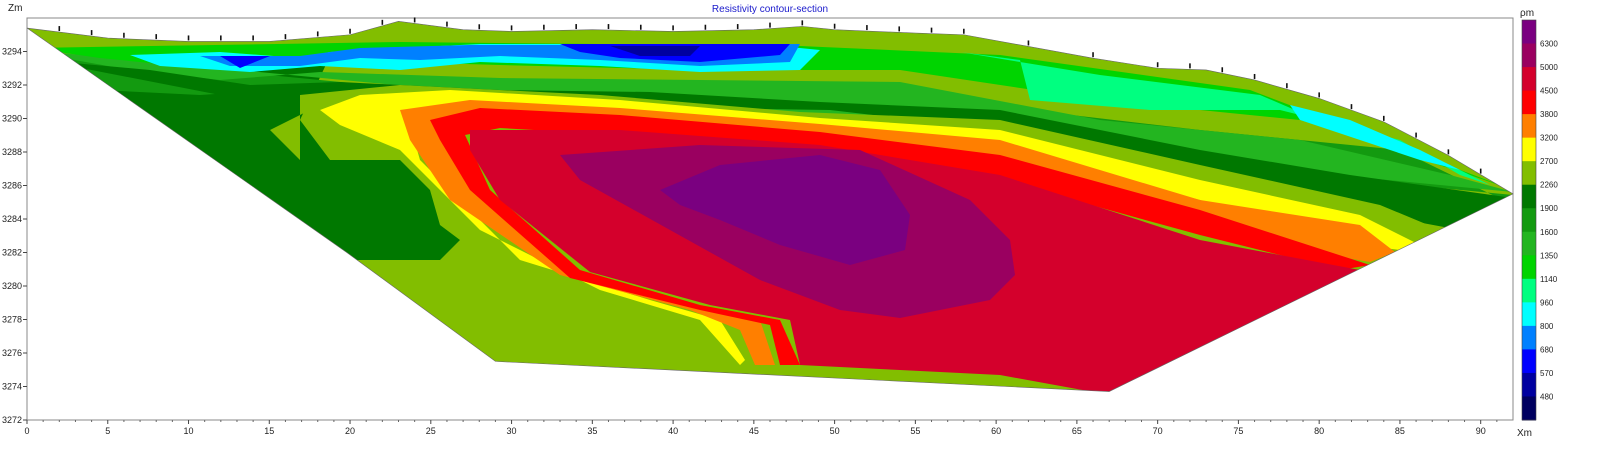 Image resolution: width=1600 pixels, height=450 pixels. What do you see at coordinates (1400, 431) in the screenshot?
I see `x-tick-label: 85` at bounding box center [1400, 431].